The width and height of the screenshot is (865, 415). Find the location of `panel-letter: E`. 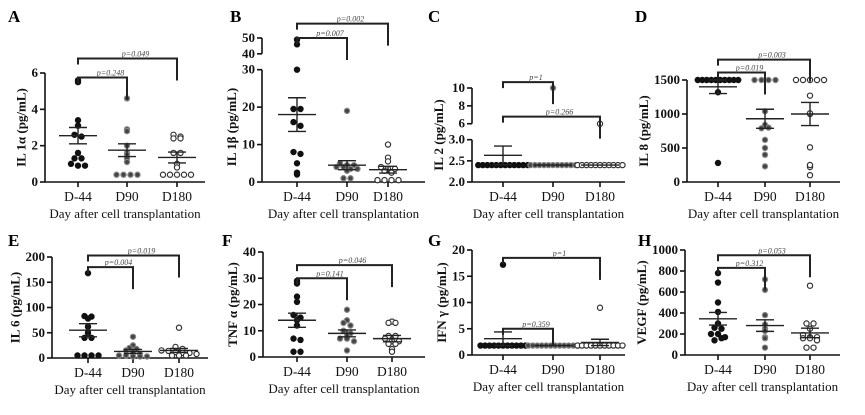

panel-letter: E is located at coordinates (13, 240).